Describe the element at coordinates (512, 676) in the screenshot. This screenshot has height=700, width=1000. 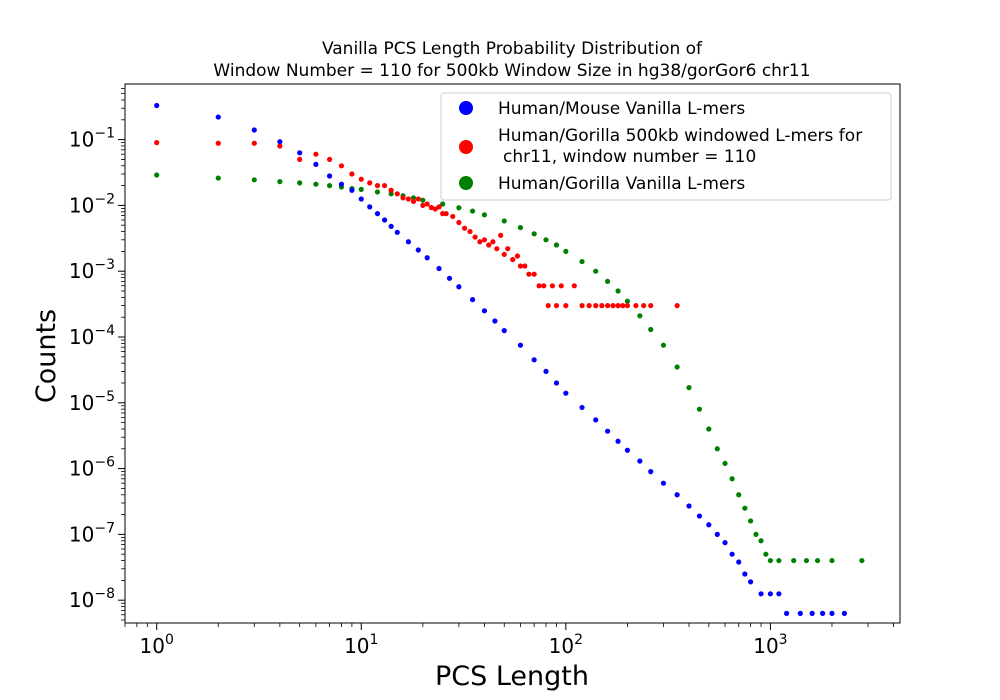
I see `x-axis-label: PCS Length` at that location.